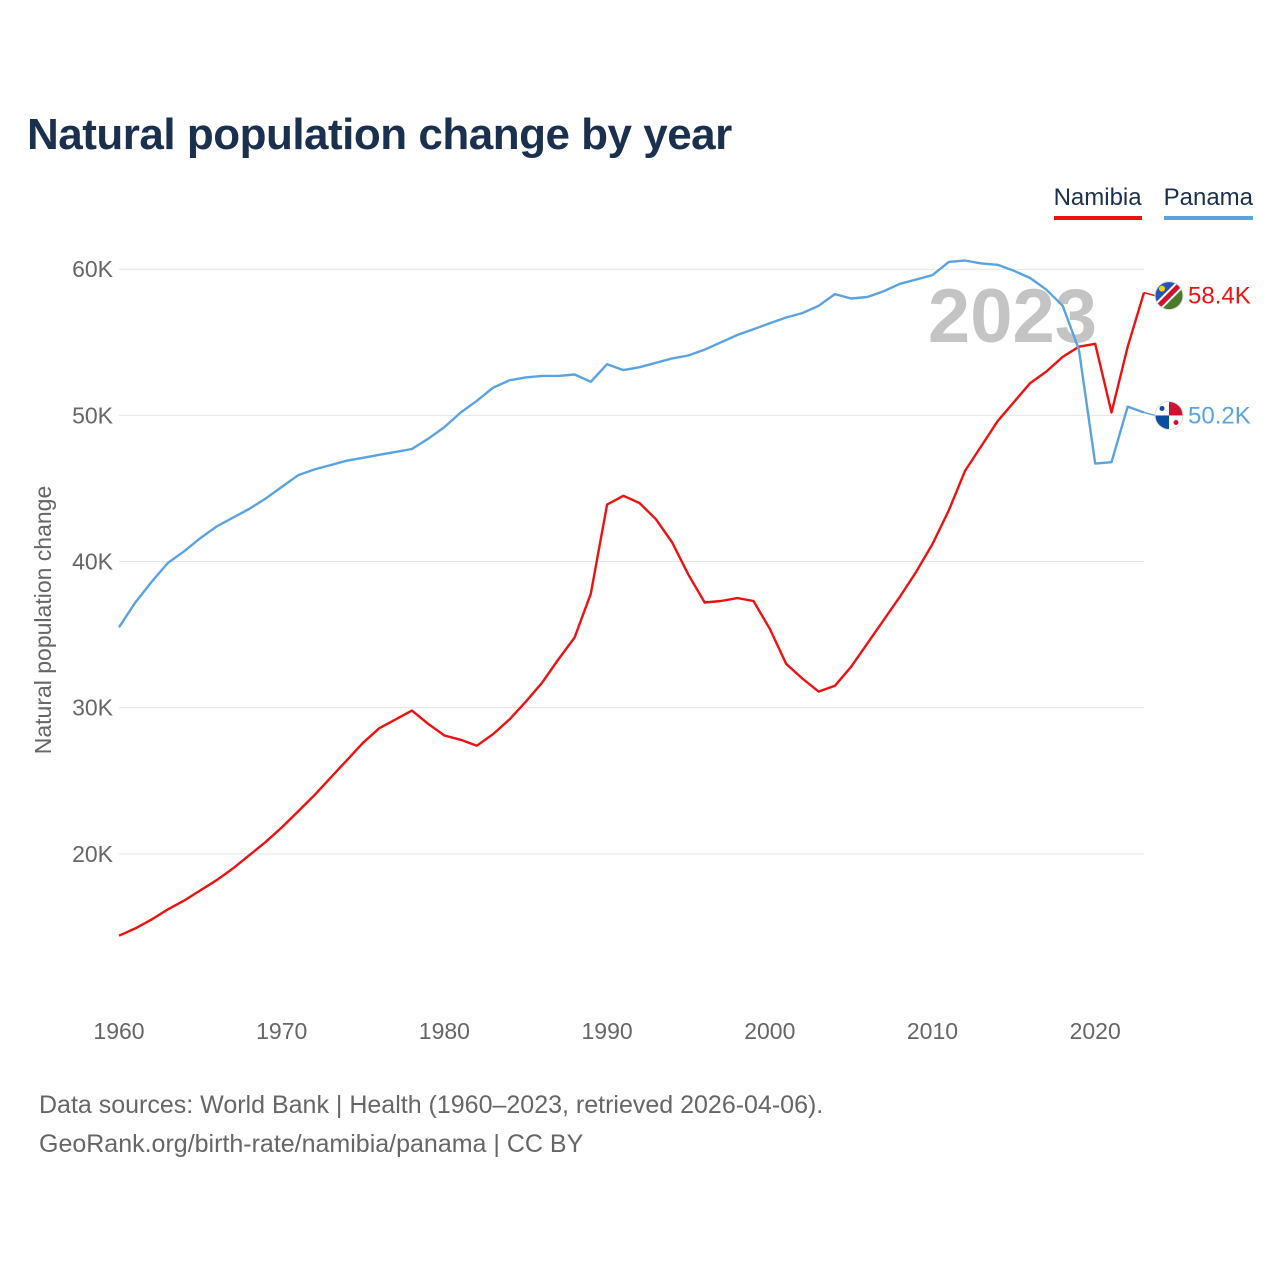  I want to click on chart-title: Natural population change by year, so click(379, 134).